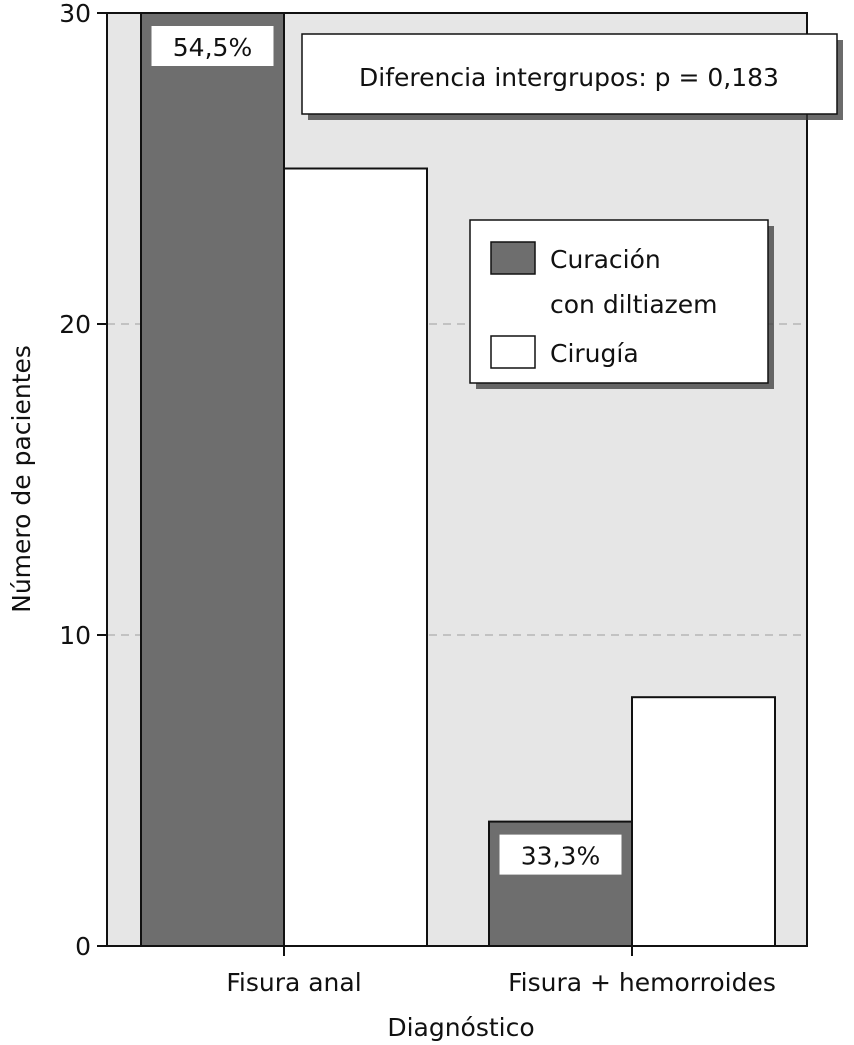 The image size is (854, 1045). I want to click on y-tick-label: 30, so click(75, 14).